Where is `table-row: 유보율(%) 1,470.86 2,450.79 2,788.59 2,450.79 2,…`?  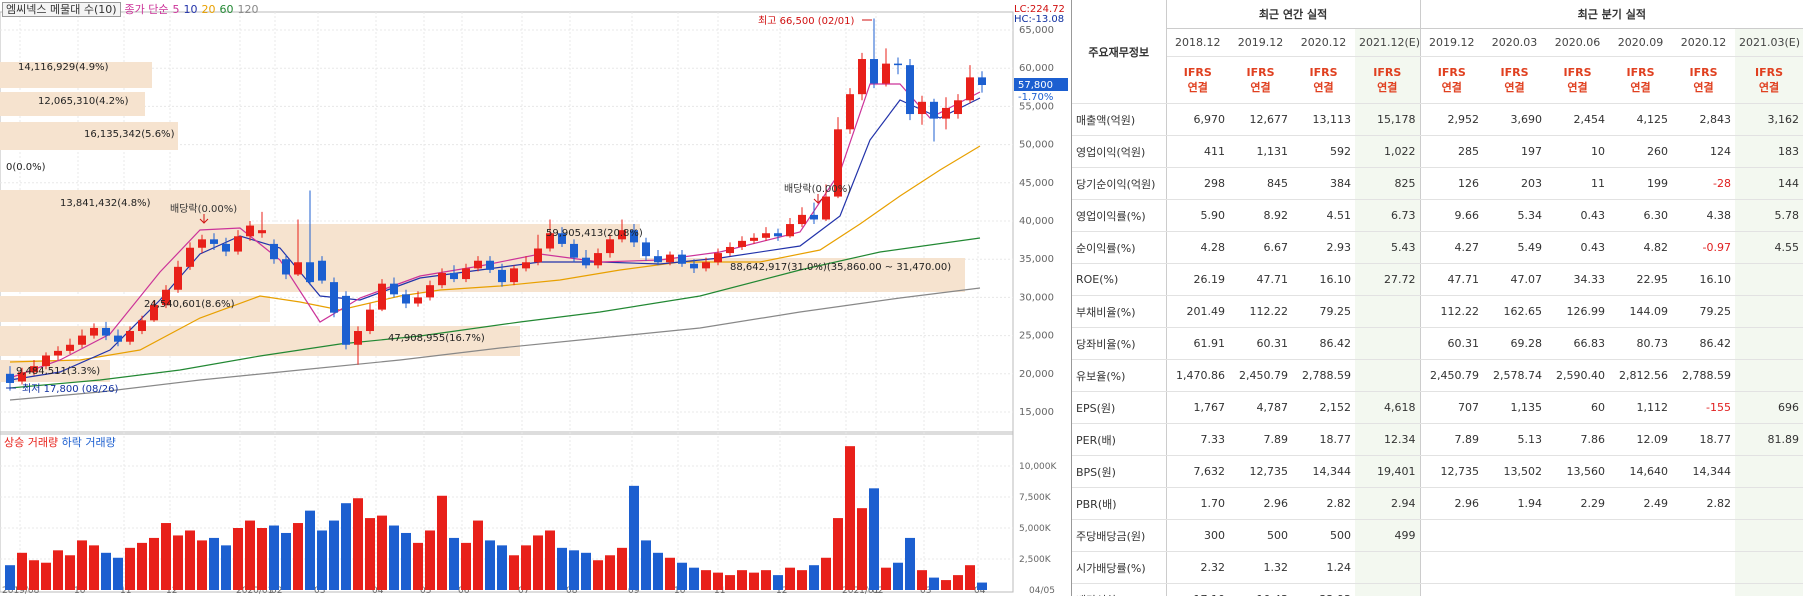 table-row: 유보율(%) 1,470.86 2,450.79 2,788.59 2,450.79 2,… is located at coordinates (1437, 375).